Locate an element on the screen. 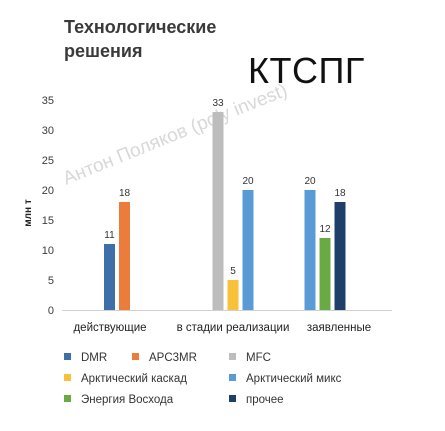 Image resolution: width=445 pixels, height=431 pixels. legend-item: APC3MR is located at coordinates (164, 358).